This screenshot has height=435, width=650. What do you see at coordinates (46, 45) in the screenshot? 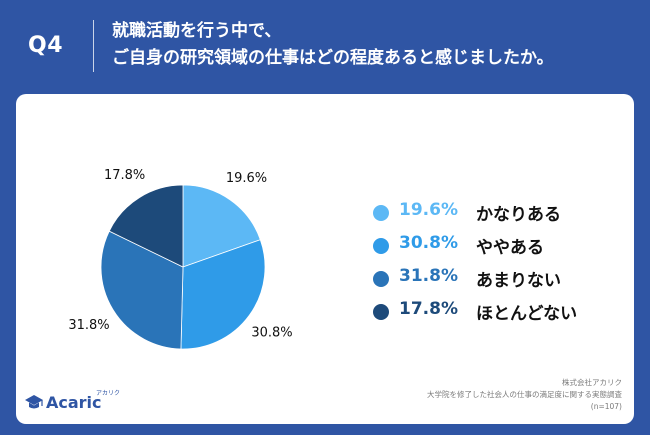
I see `question-number: Q4` at bounding box center [46, 45].